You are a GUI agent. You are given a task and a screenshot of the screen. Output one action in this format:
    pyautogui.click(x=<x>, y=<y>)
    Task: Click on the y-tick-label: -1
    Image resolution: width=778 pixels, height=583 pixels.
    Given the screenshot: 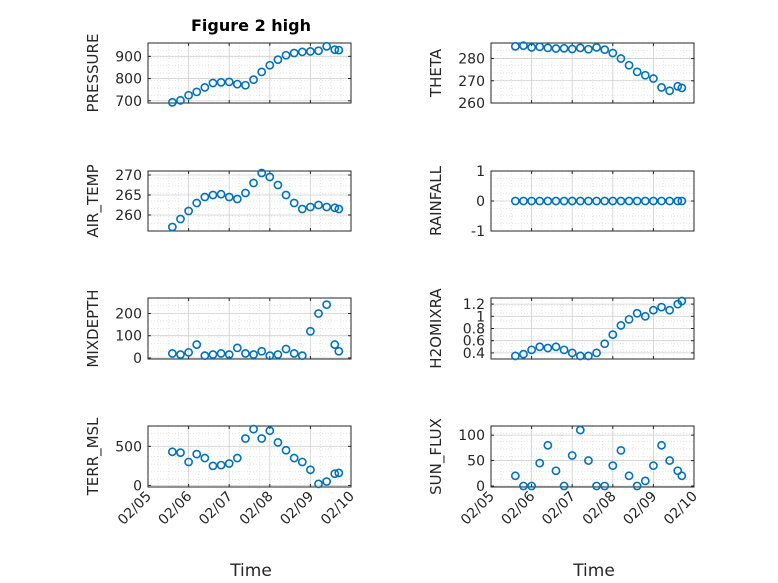 What is the action you would take?
    pyautogui.click(x=478, y=232)
    